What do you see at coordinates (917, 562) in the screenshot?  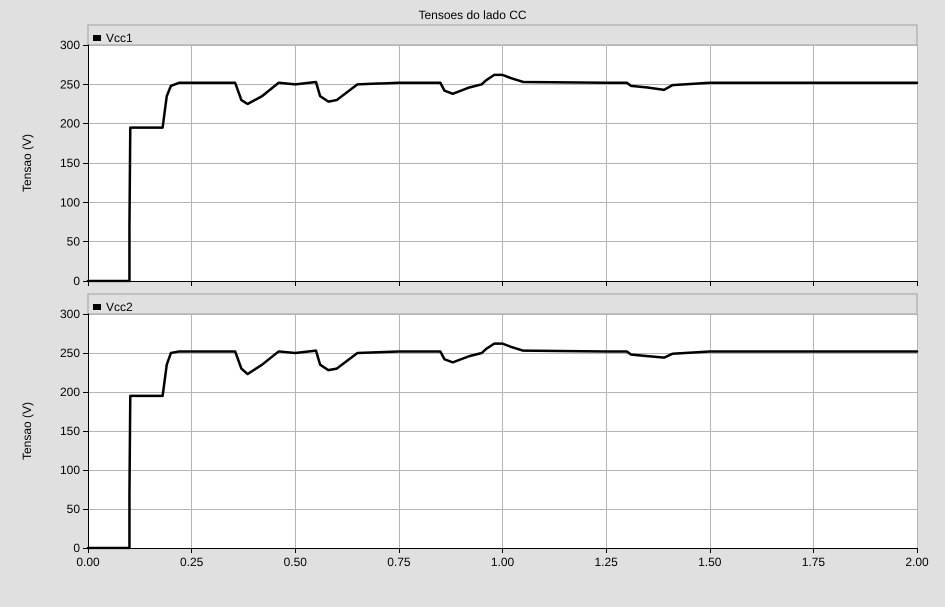 I see `x-tick-label: 2.00` at bounding box center [917, 562].